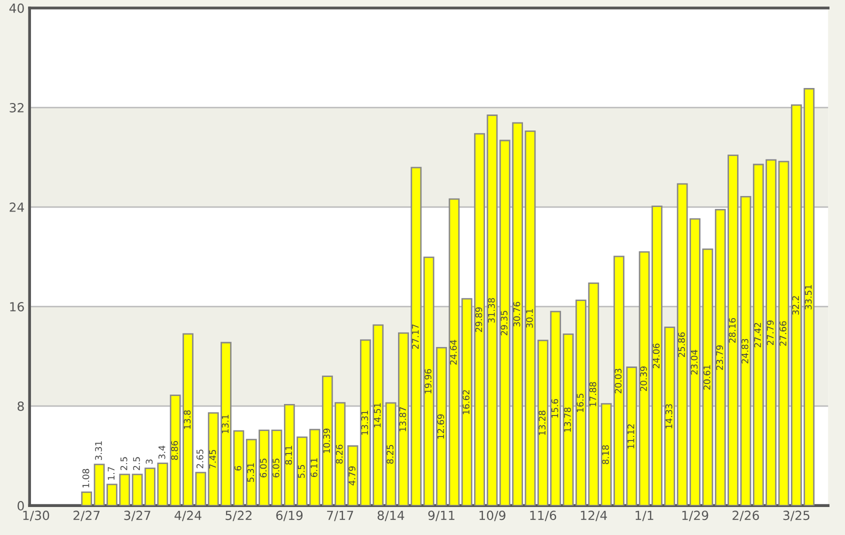 Image resolution: width=845 pixels, height=535 pixels. What do you see at coordinates (706, 377) in the screenshot?
I see `data-label: 20.61` at bounding box center [706, 377].